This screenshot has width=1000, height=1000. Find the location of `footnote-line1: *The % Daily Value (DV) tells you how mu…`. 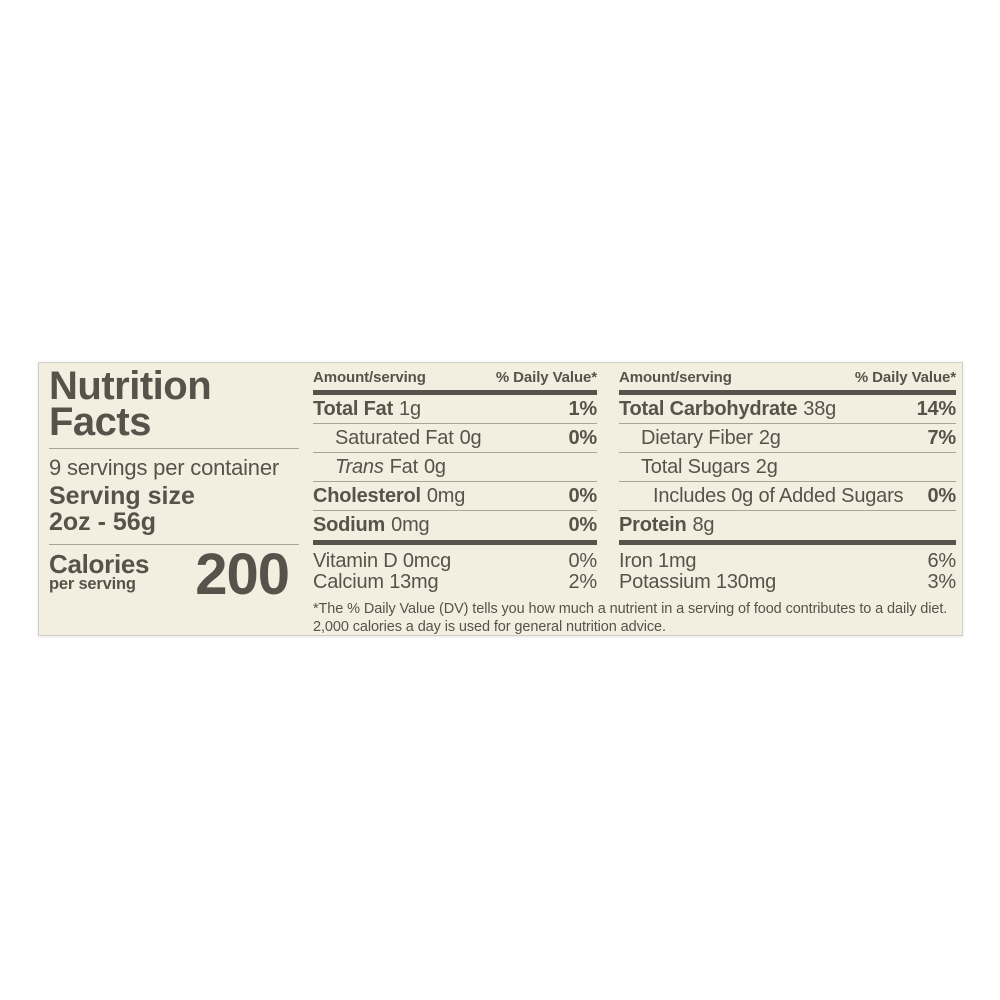

footnote-line1: *The % Daily Value (DV) tells you how mu… is located at coordinates (630, 609).